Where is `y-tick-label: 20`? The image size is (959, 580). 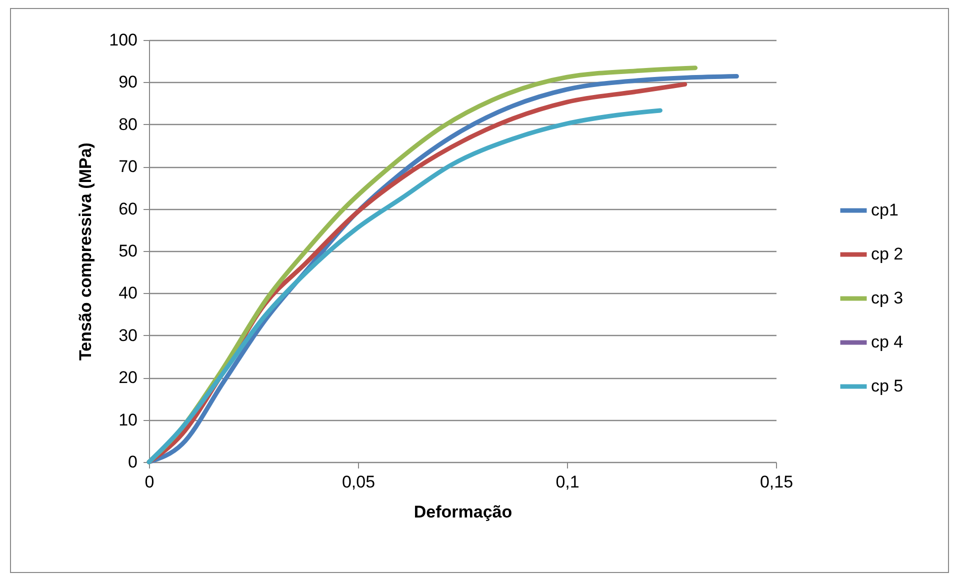
y-tick-label: 20 is located at coordinates (128, 378).